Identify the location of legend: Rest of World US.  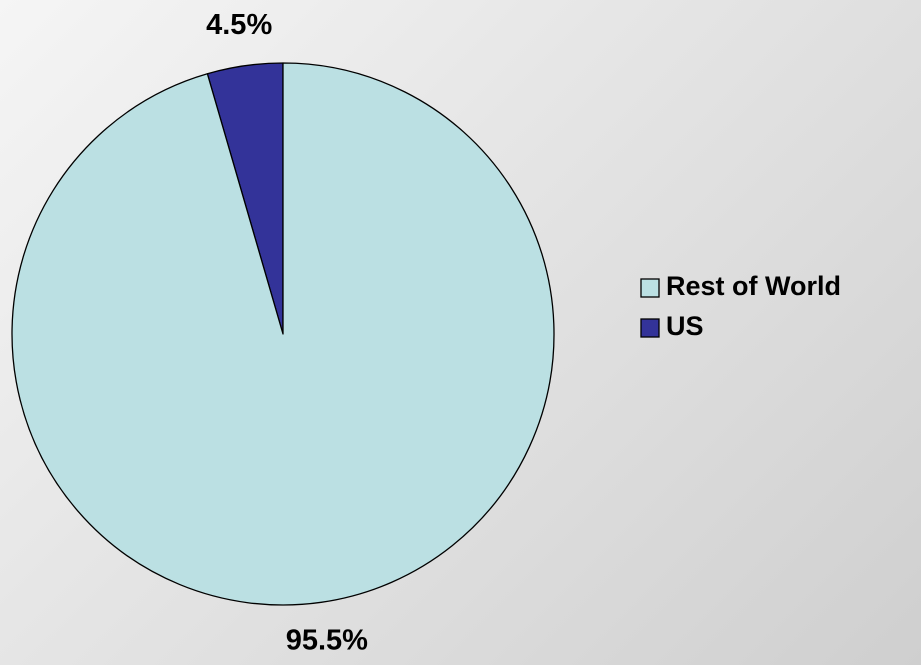
(740, 306).